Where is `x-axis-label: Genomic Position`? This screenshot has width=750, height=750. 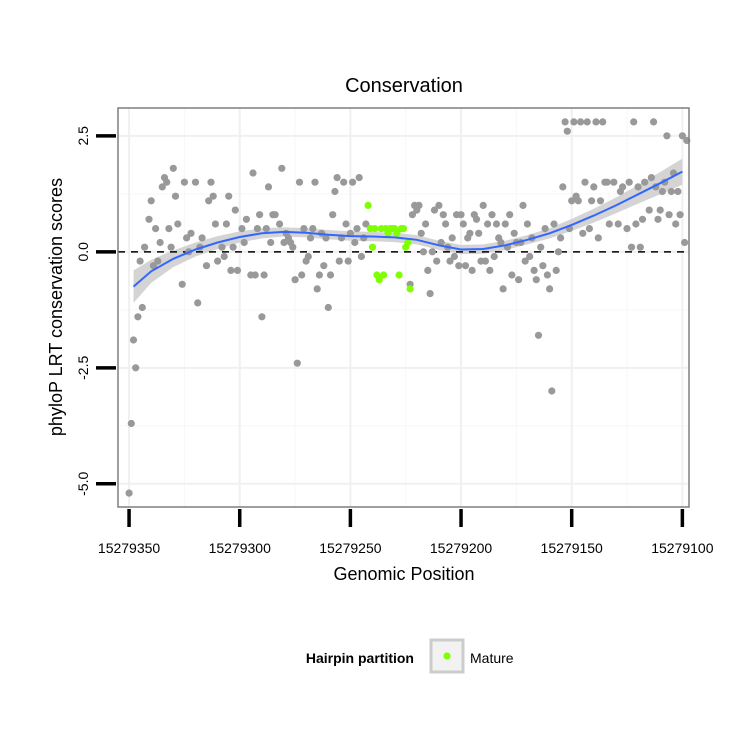 x-axis-label: Genomic Position is located at coordinates (403, 574).